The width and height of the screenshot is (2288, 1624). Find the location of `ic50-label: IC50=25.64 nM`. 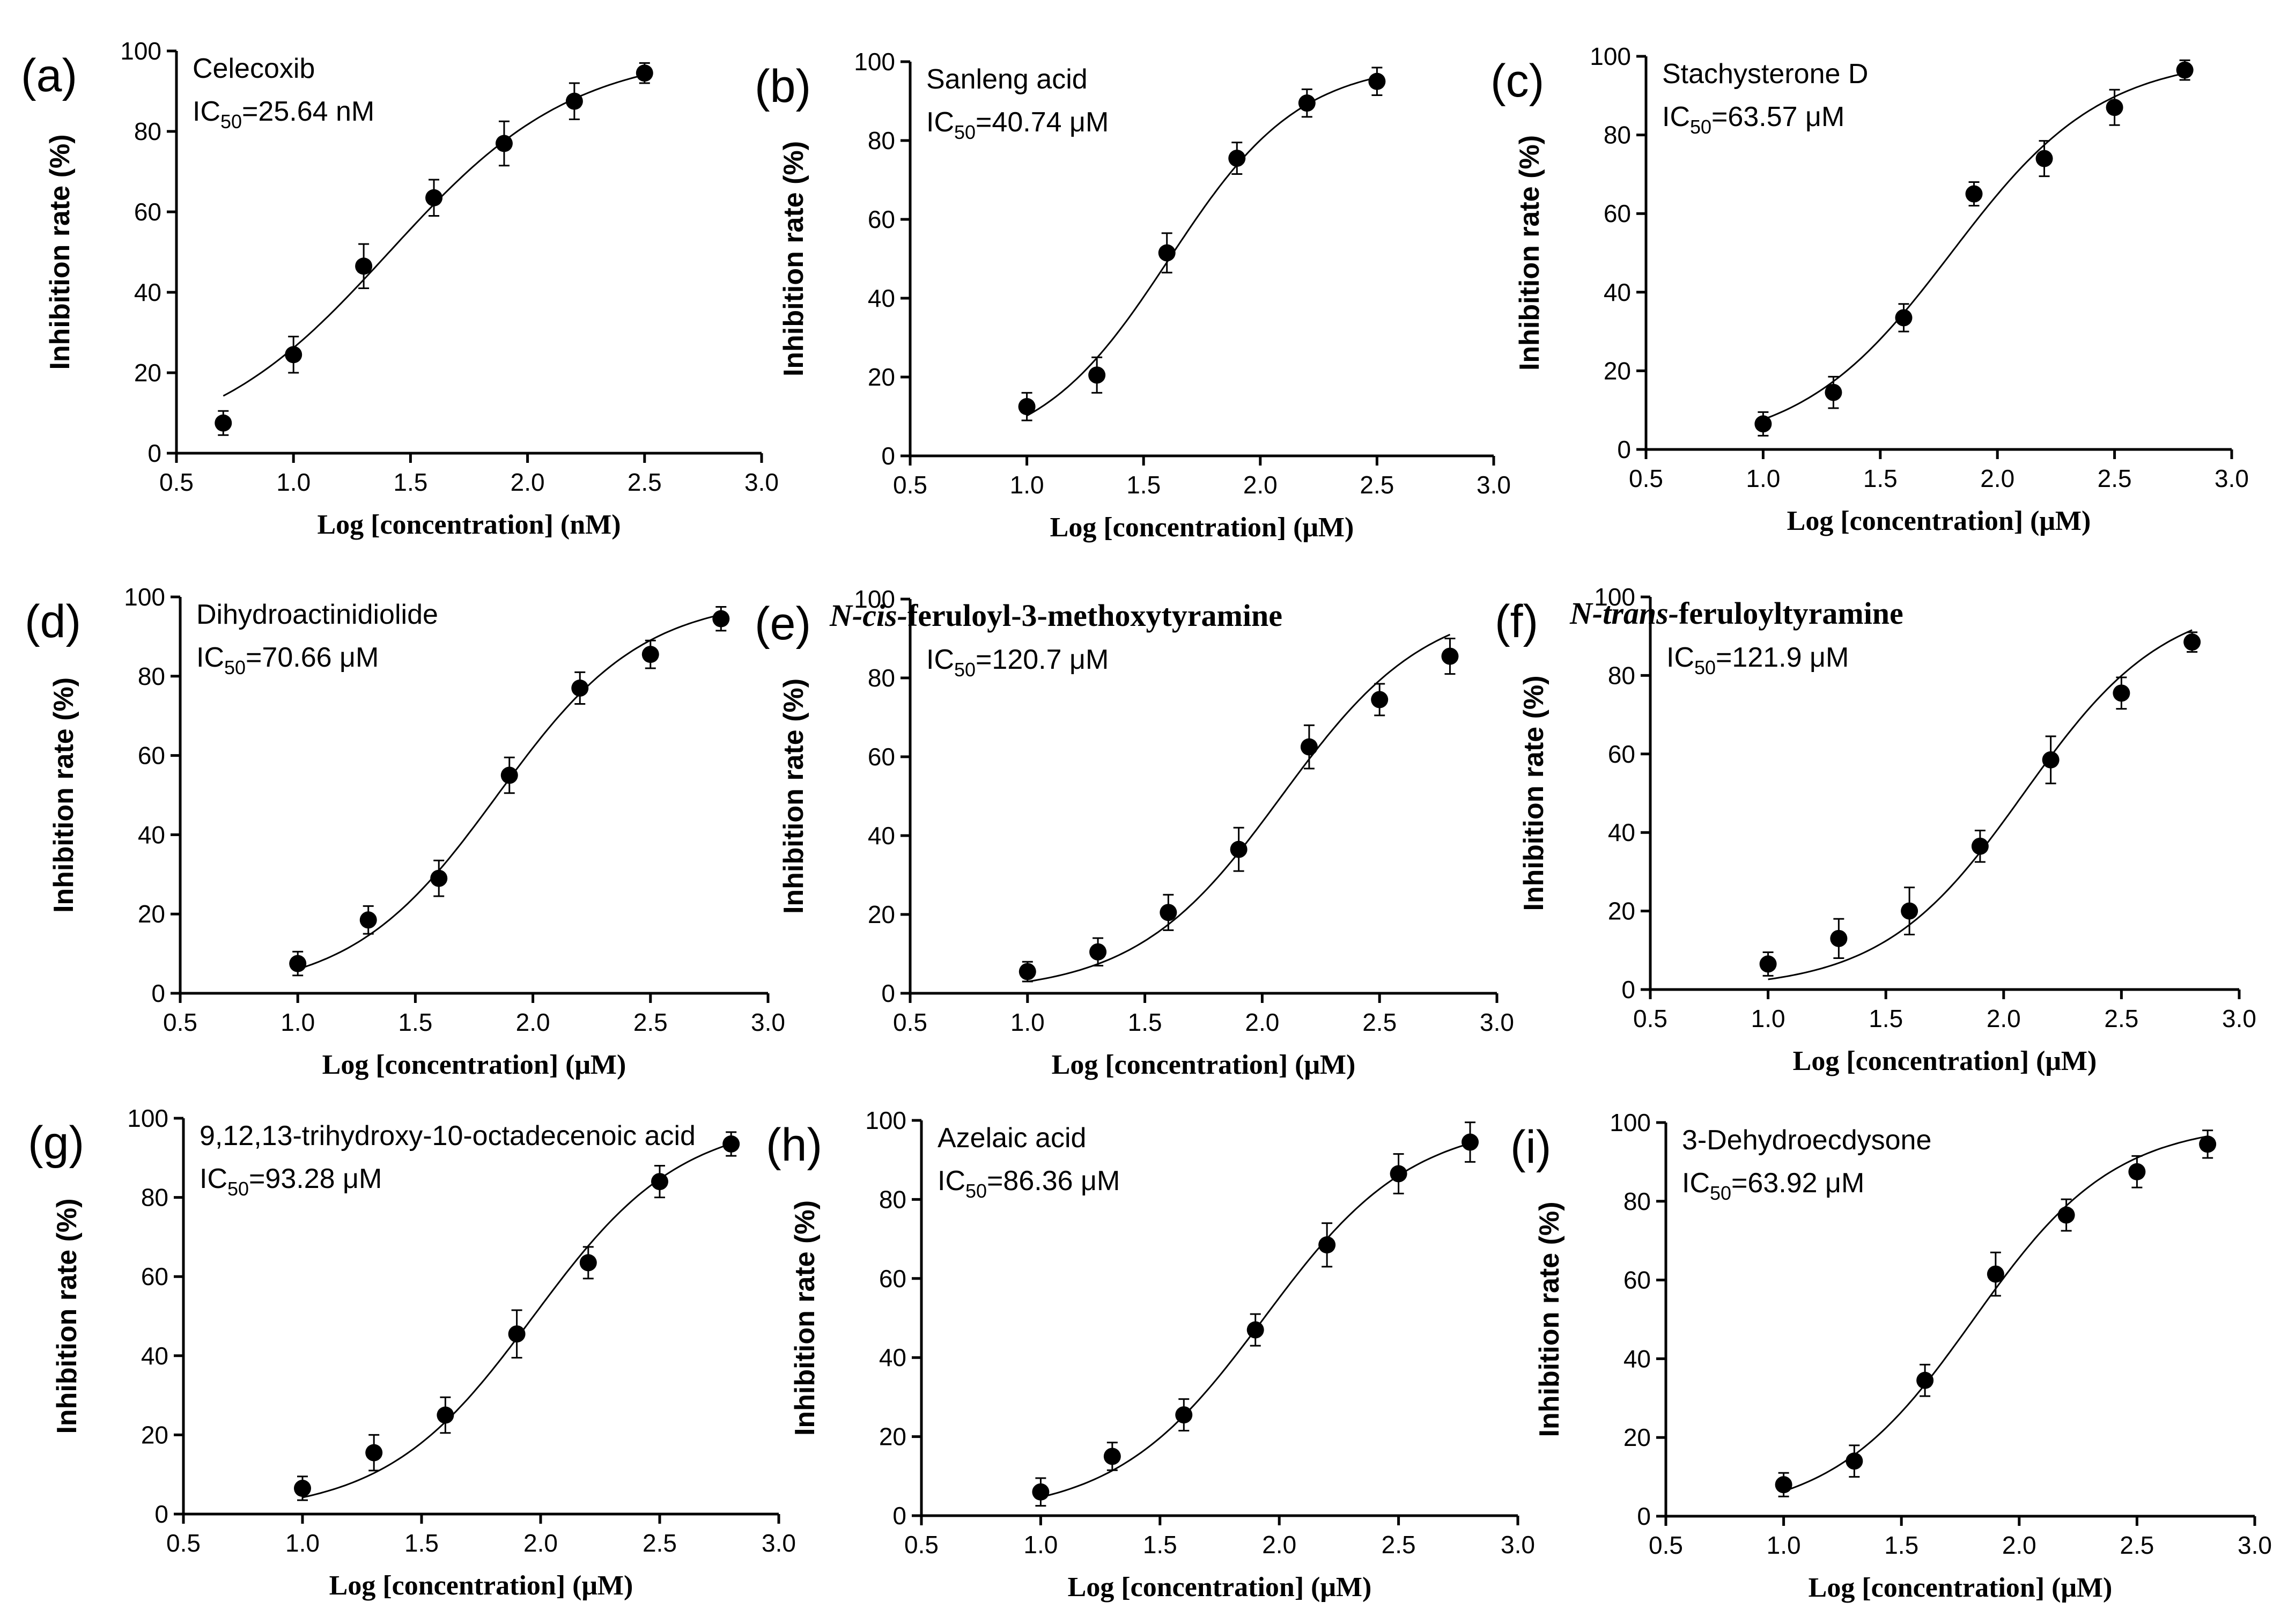

ic50-label: IC50=25.64 nM is located at coordinates (283, 114).